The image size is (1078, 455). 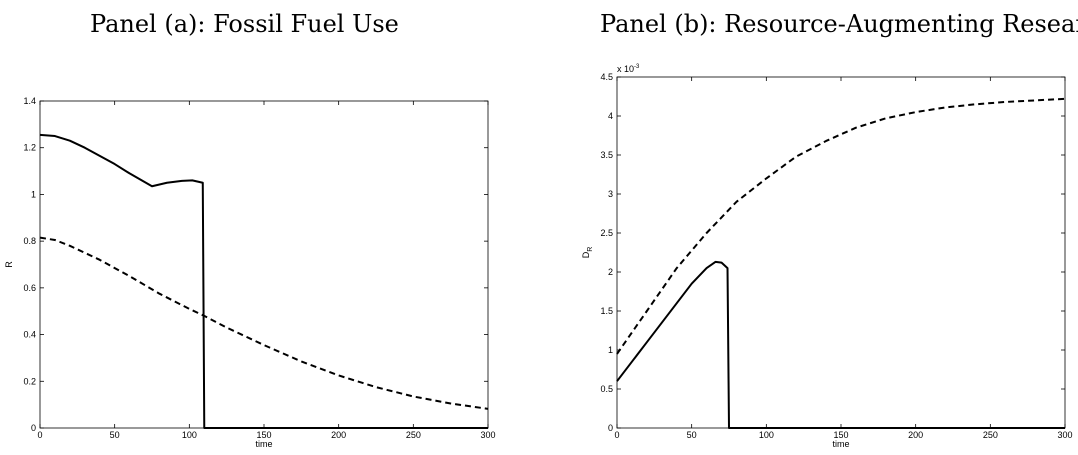 What do you see at coordinates (587, 253) in the screenshot?
I see `y-axis-label: DR` at bounding box center [587, 253].